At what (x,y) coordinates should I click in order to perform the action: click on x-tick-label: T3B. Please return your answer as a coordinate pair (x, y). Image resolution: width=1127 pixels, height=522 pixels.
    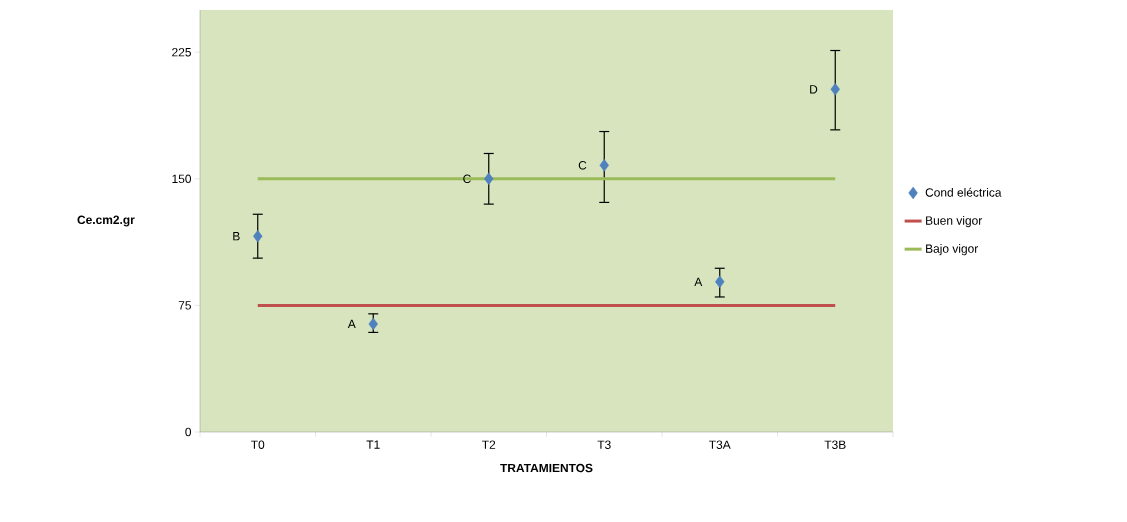
    Looking at the image, I should click on (835, 444).